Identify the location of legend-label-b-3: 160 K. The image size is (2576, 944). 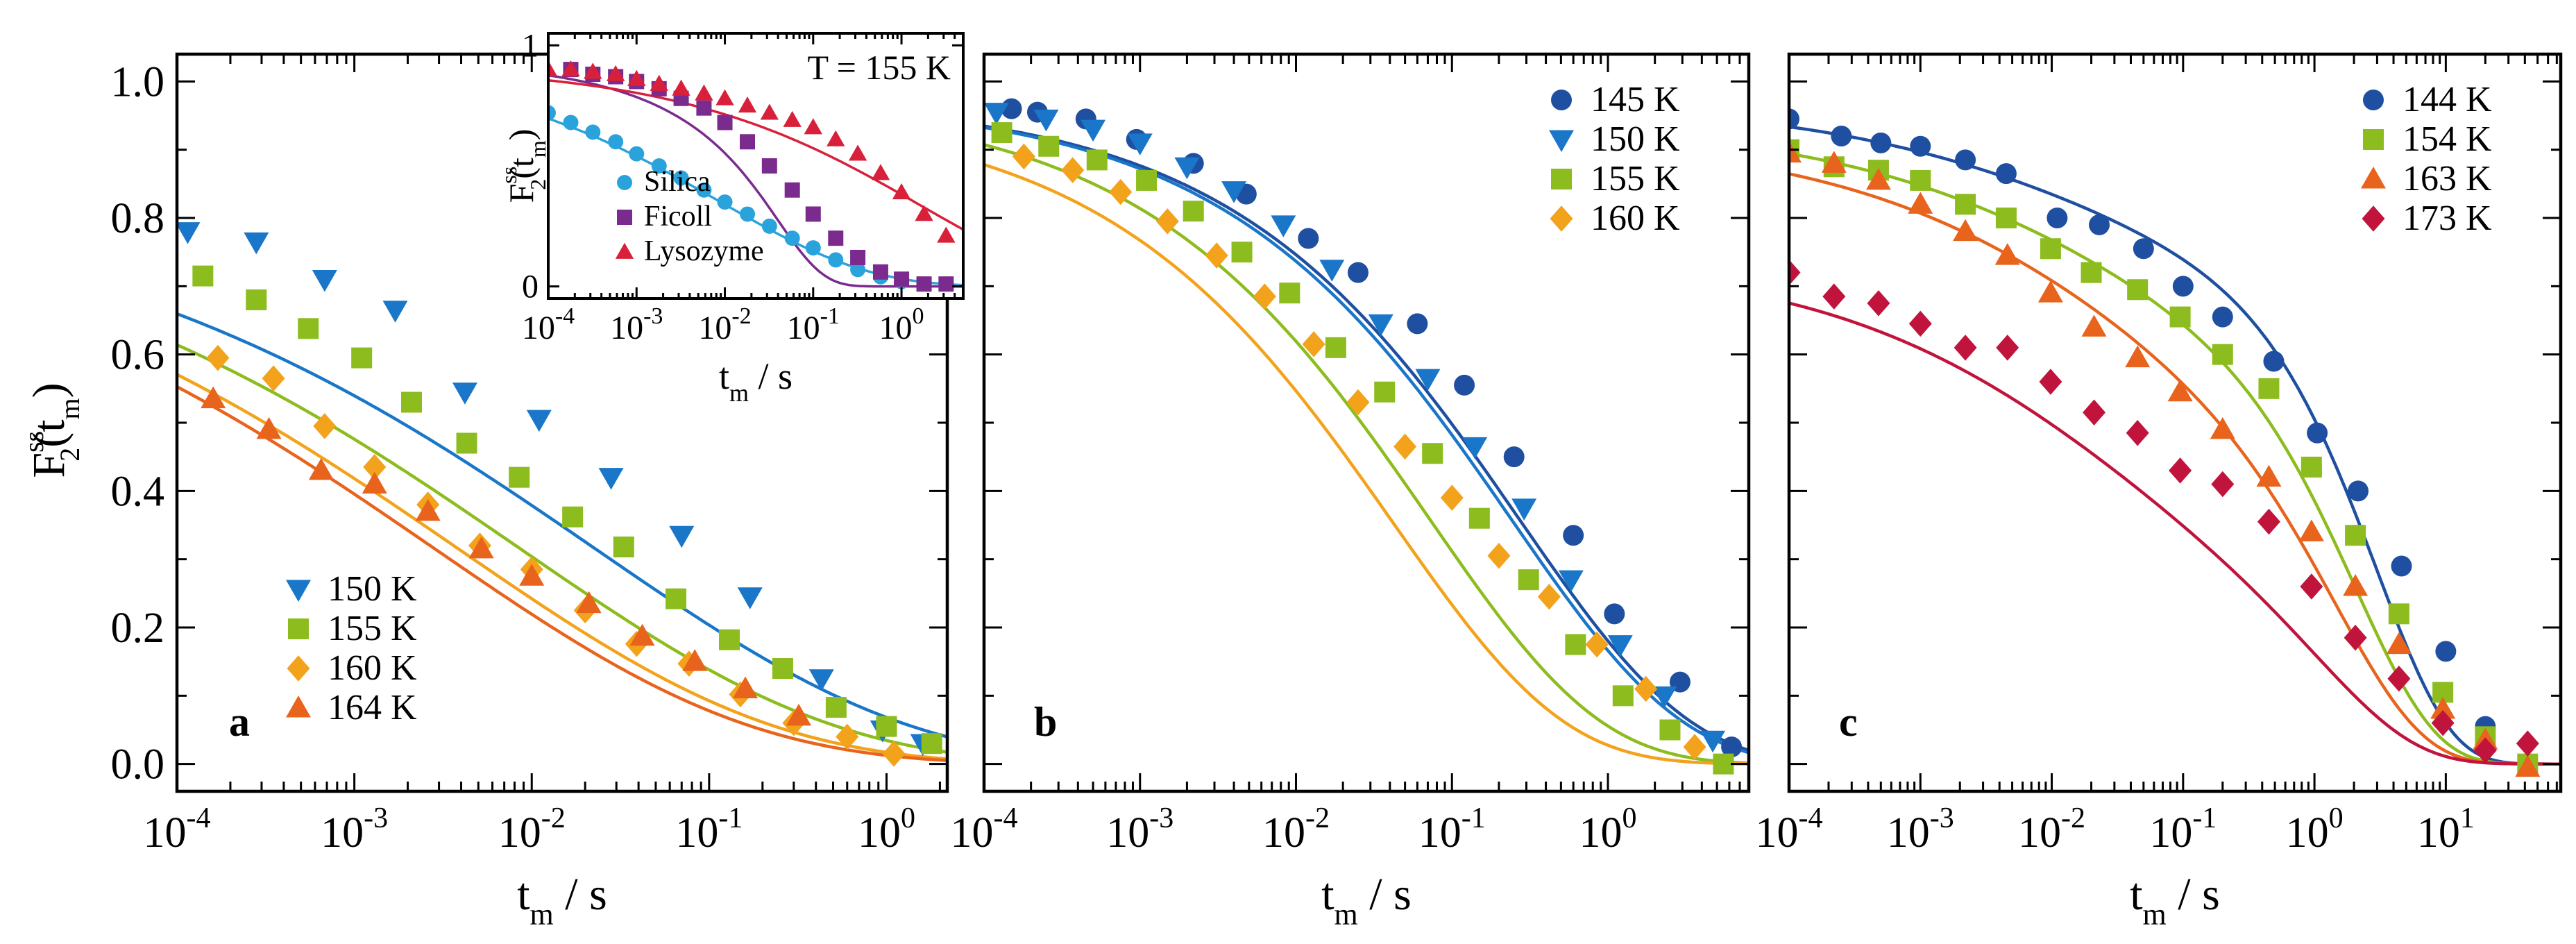
(1636, 218).